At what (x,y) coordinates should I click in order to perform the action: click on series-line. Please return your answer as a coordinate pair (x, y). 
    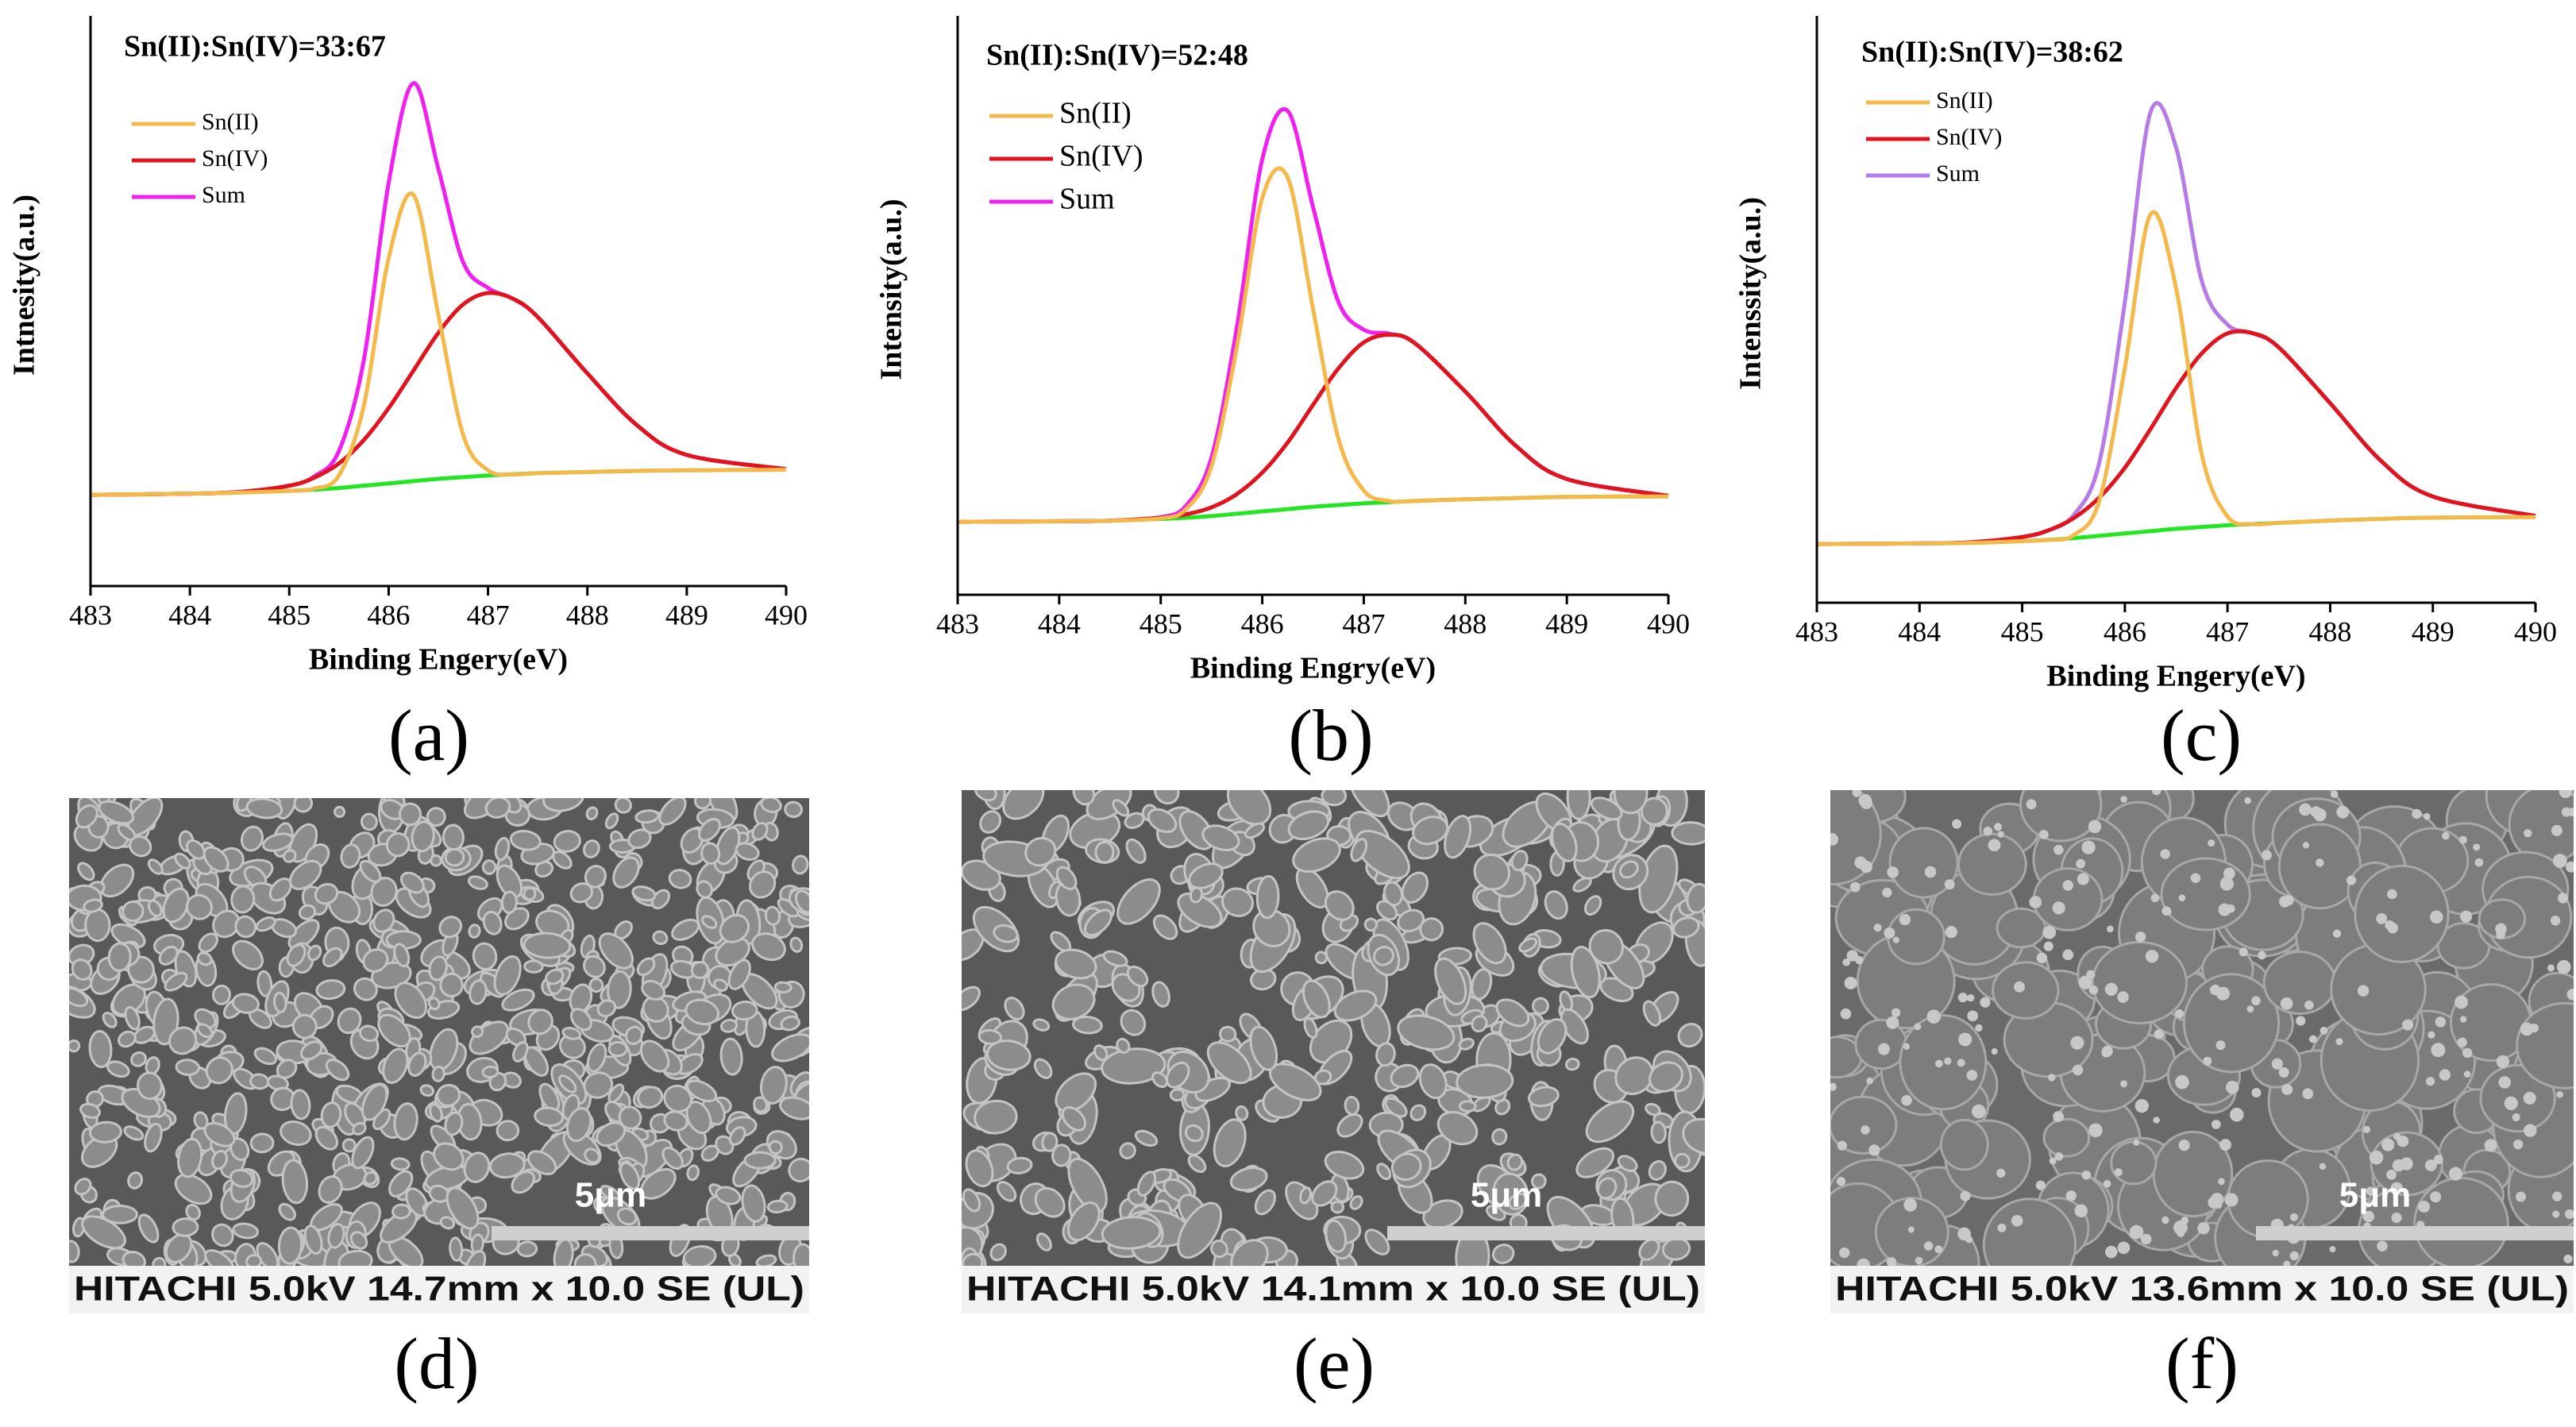
    Looking at the image, I should click on (2176, 530).